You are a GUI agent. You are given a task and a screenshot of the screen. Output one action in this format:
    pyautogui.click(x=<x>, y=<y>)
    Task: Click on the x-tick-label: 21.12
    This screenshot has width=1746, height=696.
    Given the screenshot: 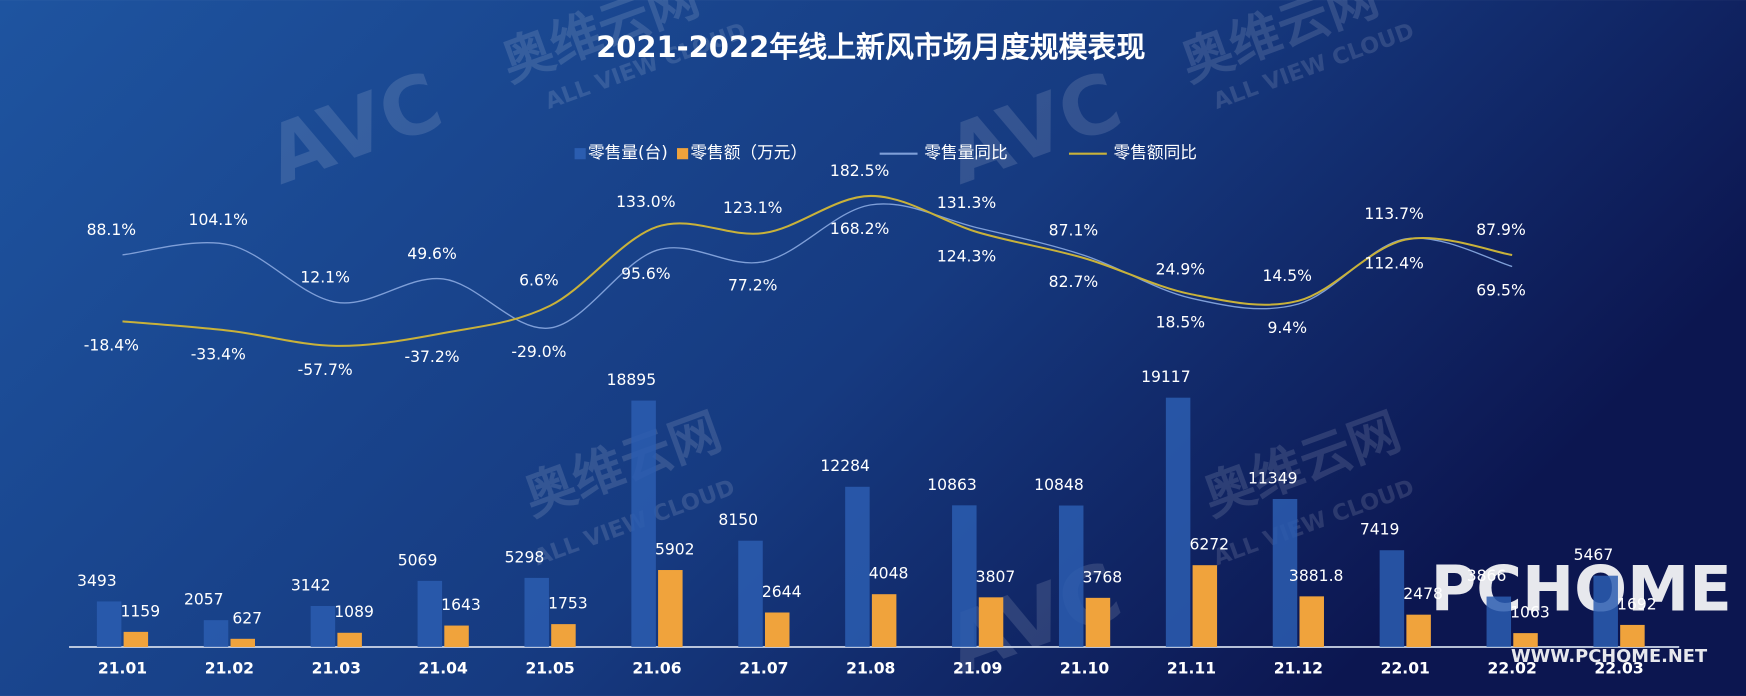 What is the action you would take?
    pyautogui.click(x=1298, y=669)
    